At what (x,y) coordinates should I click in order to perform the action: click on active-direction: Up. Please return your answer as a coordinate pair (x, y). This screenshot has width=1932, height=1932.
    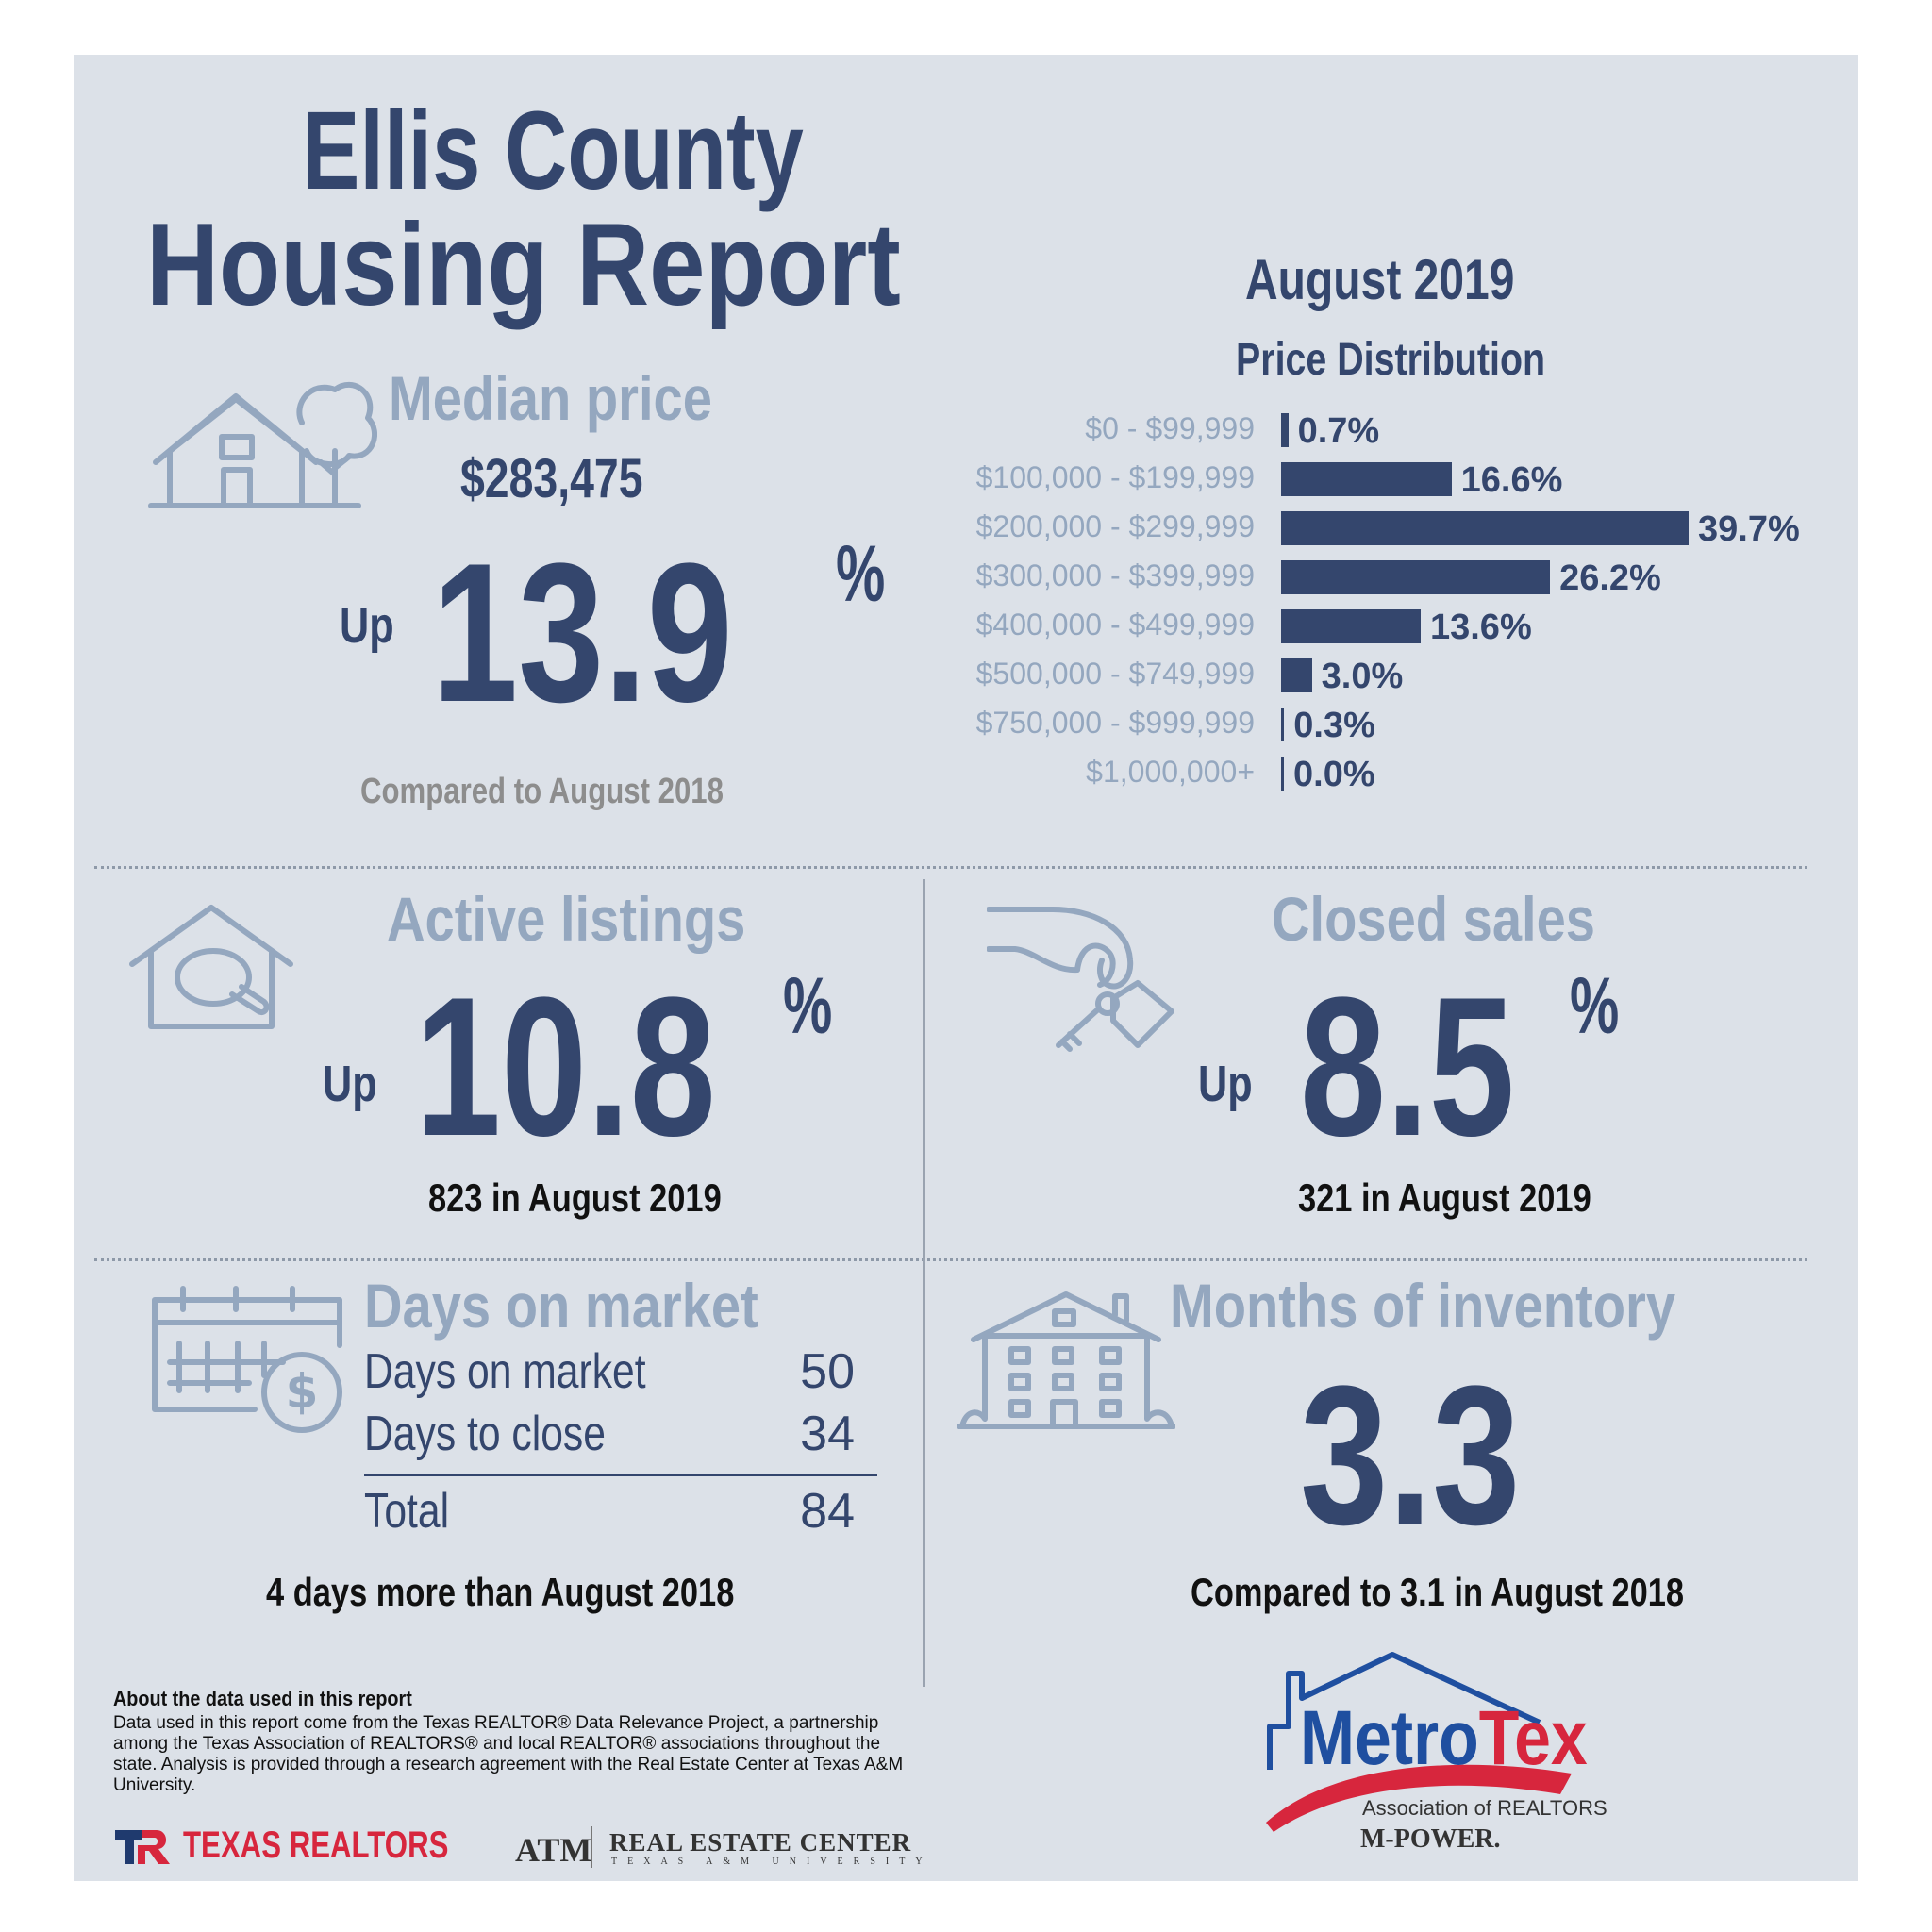
    Looking at the image, I should click on (350, 1084).